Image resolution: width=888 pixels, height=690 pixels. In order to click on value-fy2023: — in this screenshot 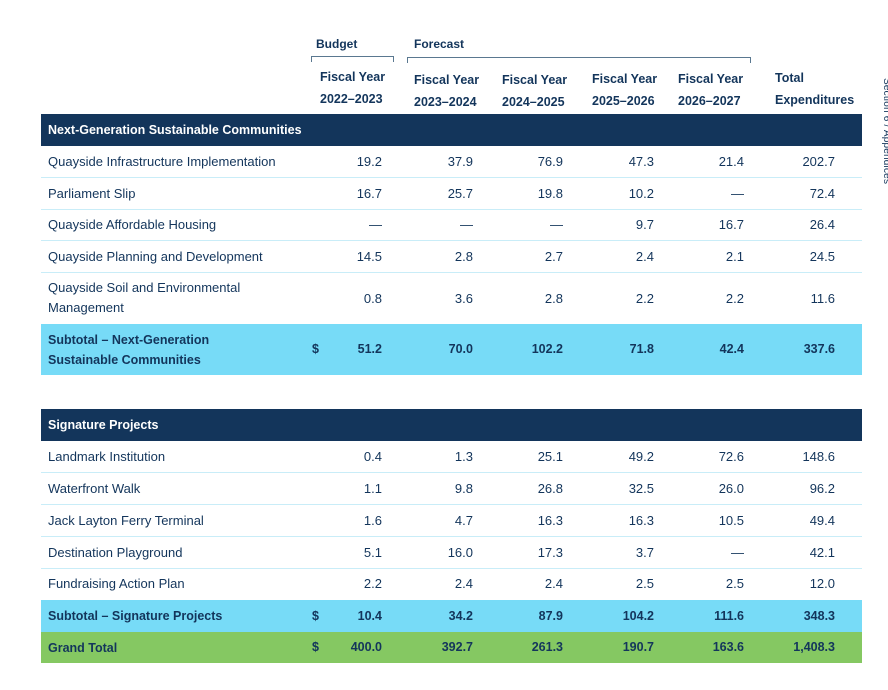, I will do `click(466, 224)`.